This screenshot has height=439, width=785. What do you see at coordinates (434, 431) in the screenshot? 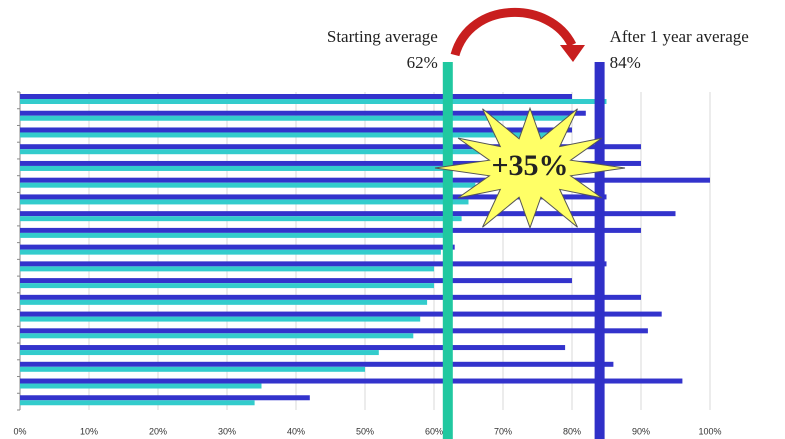
I see `x-tick-label: 60%` at bounding box center [434, 431].